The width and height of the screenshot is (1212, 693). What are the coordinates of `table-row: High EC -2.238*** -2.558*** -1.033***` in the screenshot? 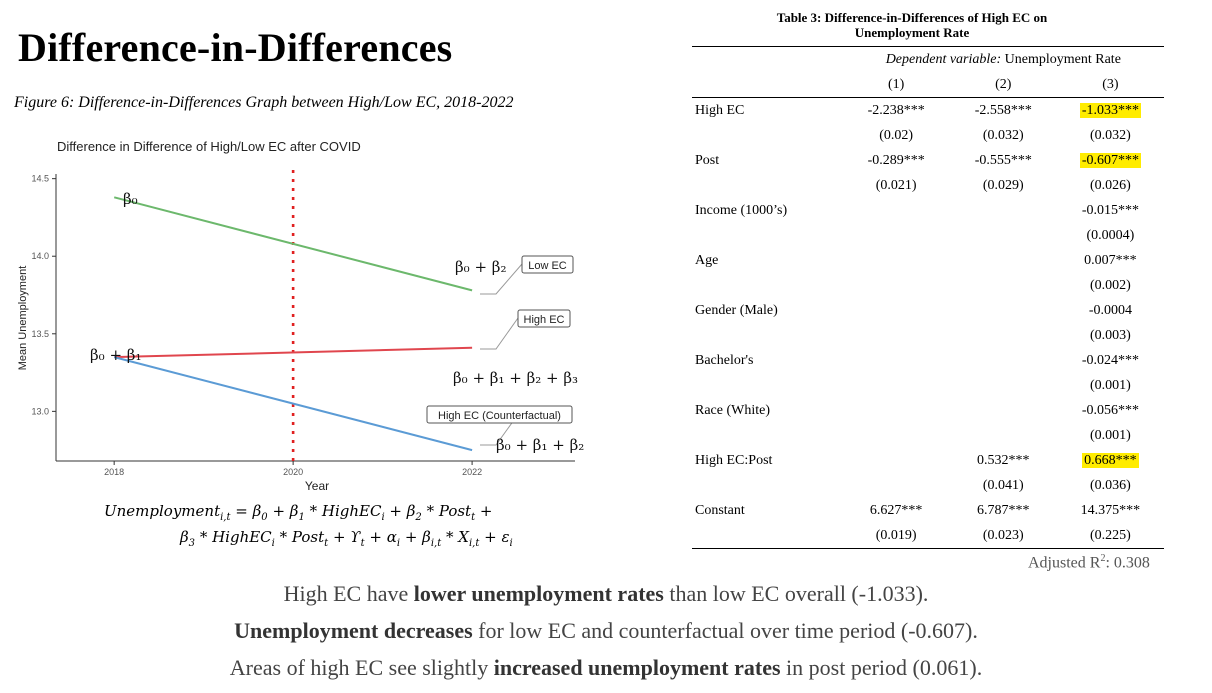 It's located at (928, 111).